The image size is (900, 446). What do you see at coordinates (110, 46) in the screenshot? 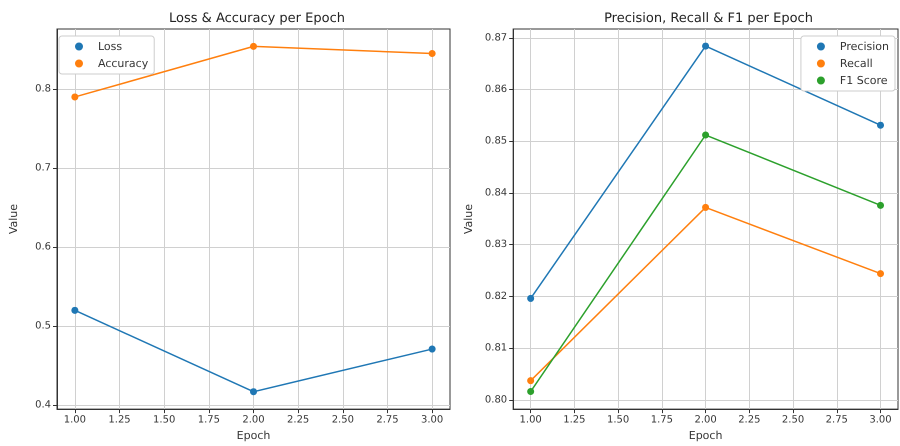
I see `legend-label: Loss` at bounding box center [110, 46].